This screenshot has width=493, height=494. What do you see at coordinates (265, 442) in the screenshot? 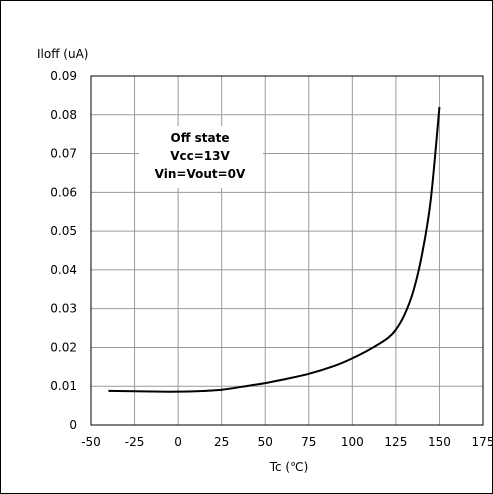
I see `x-tick-label: 50` at bounding box center [265, 442].